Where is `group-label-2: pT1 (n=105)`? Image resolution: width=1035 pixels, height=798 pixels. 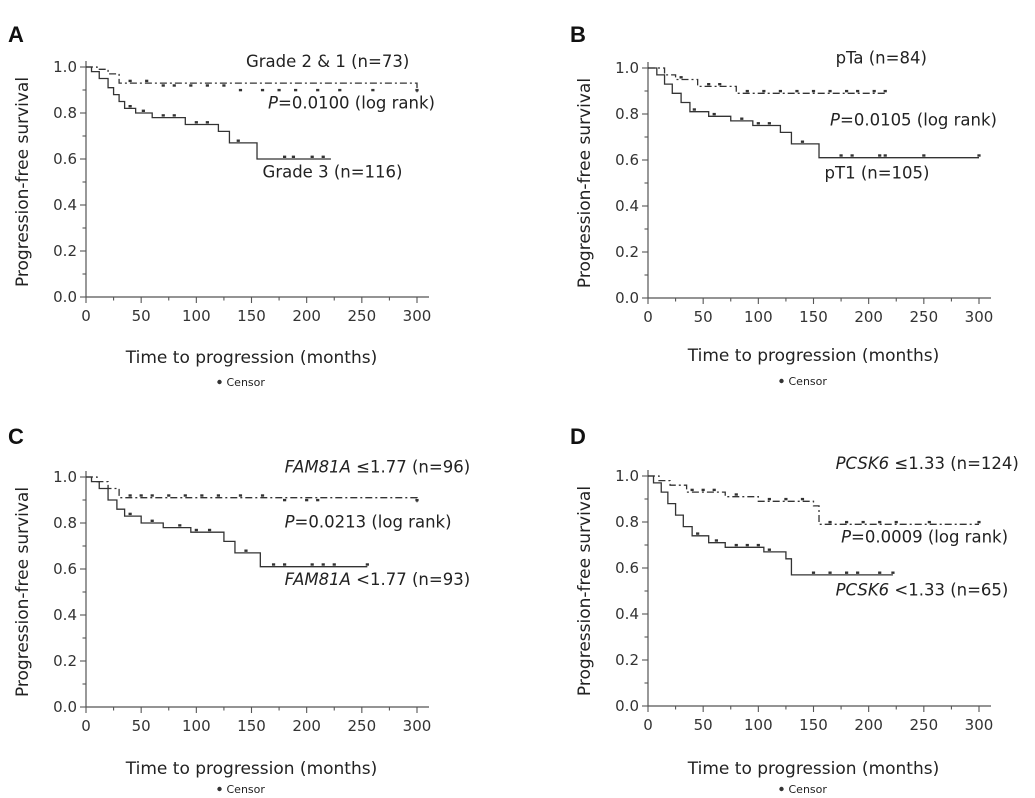 group-label-2: pT1 (n=105) is located at coordinates (877, 172).